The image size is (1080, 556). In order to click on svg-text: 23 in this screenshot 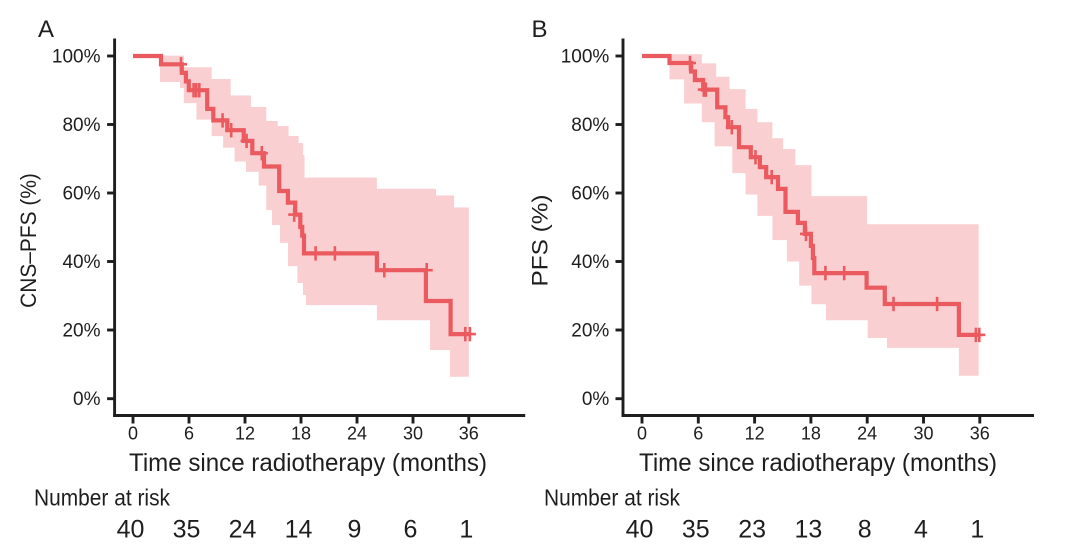, I will do `click(752, 530)`.